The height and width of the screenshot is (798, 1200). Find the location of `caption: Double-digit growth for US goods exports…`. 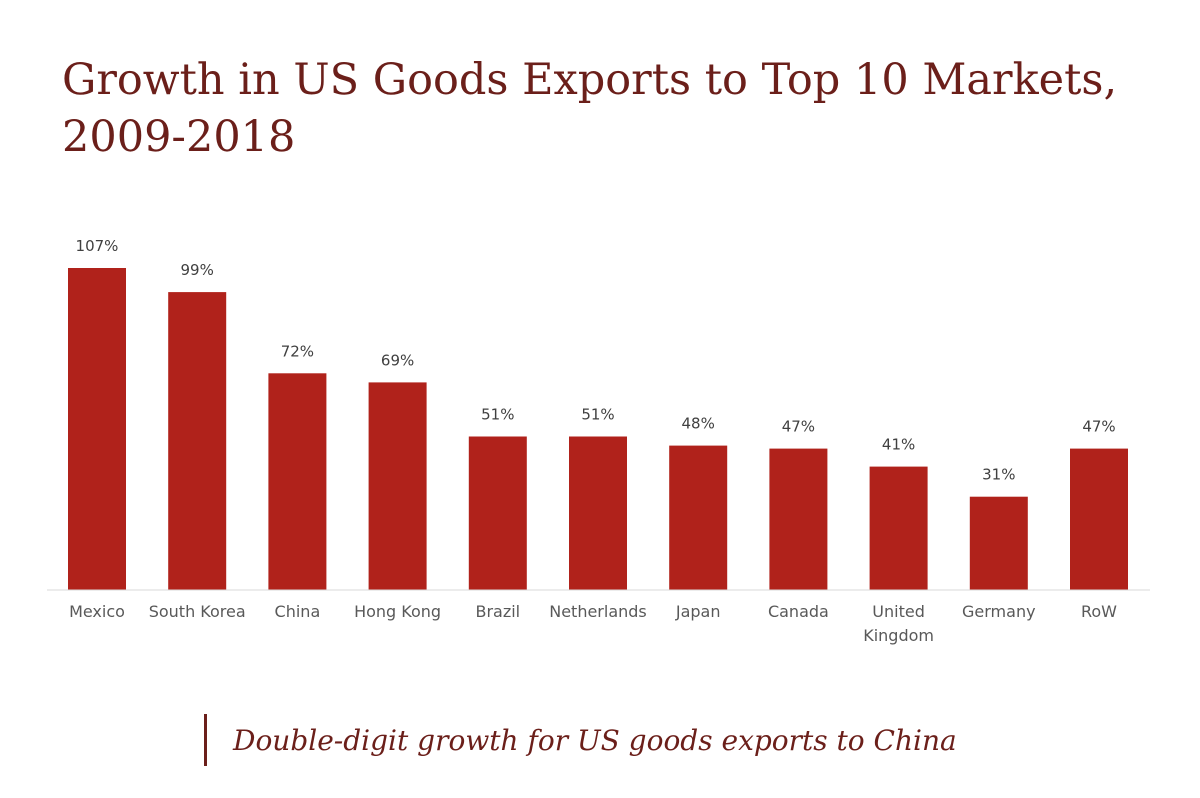

caption: Double-digit growth for US goods exports… is located at coordinates (580, 740).